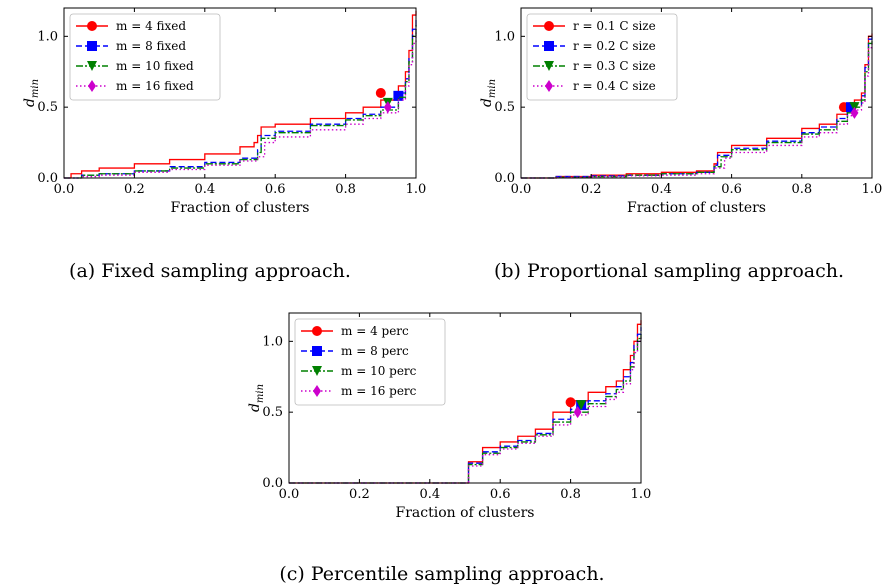 Image resolution: width=884 pixels, height=588 pixels. I want to click on legend-label-3: m = 16 fixed, so click(155, 86).